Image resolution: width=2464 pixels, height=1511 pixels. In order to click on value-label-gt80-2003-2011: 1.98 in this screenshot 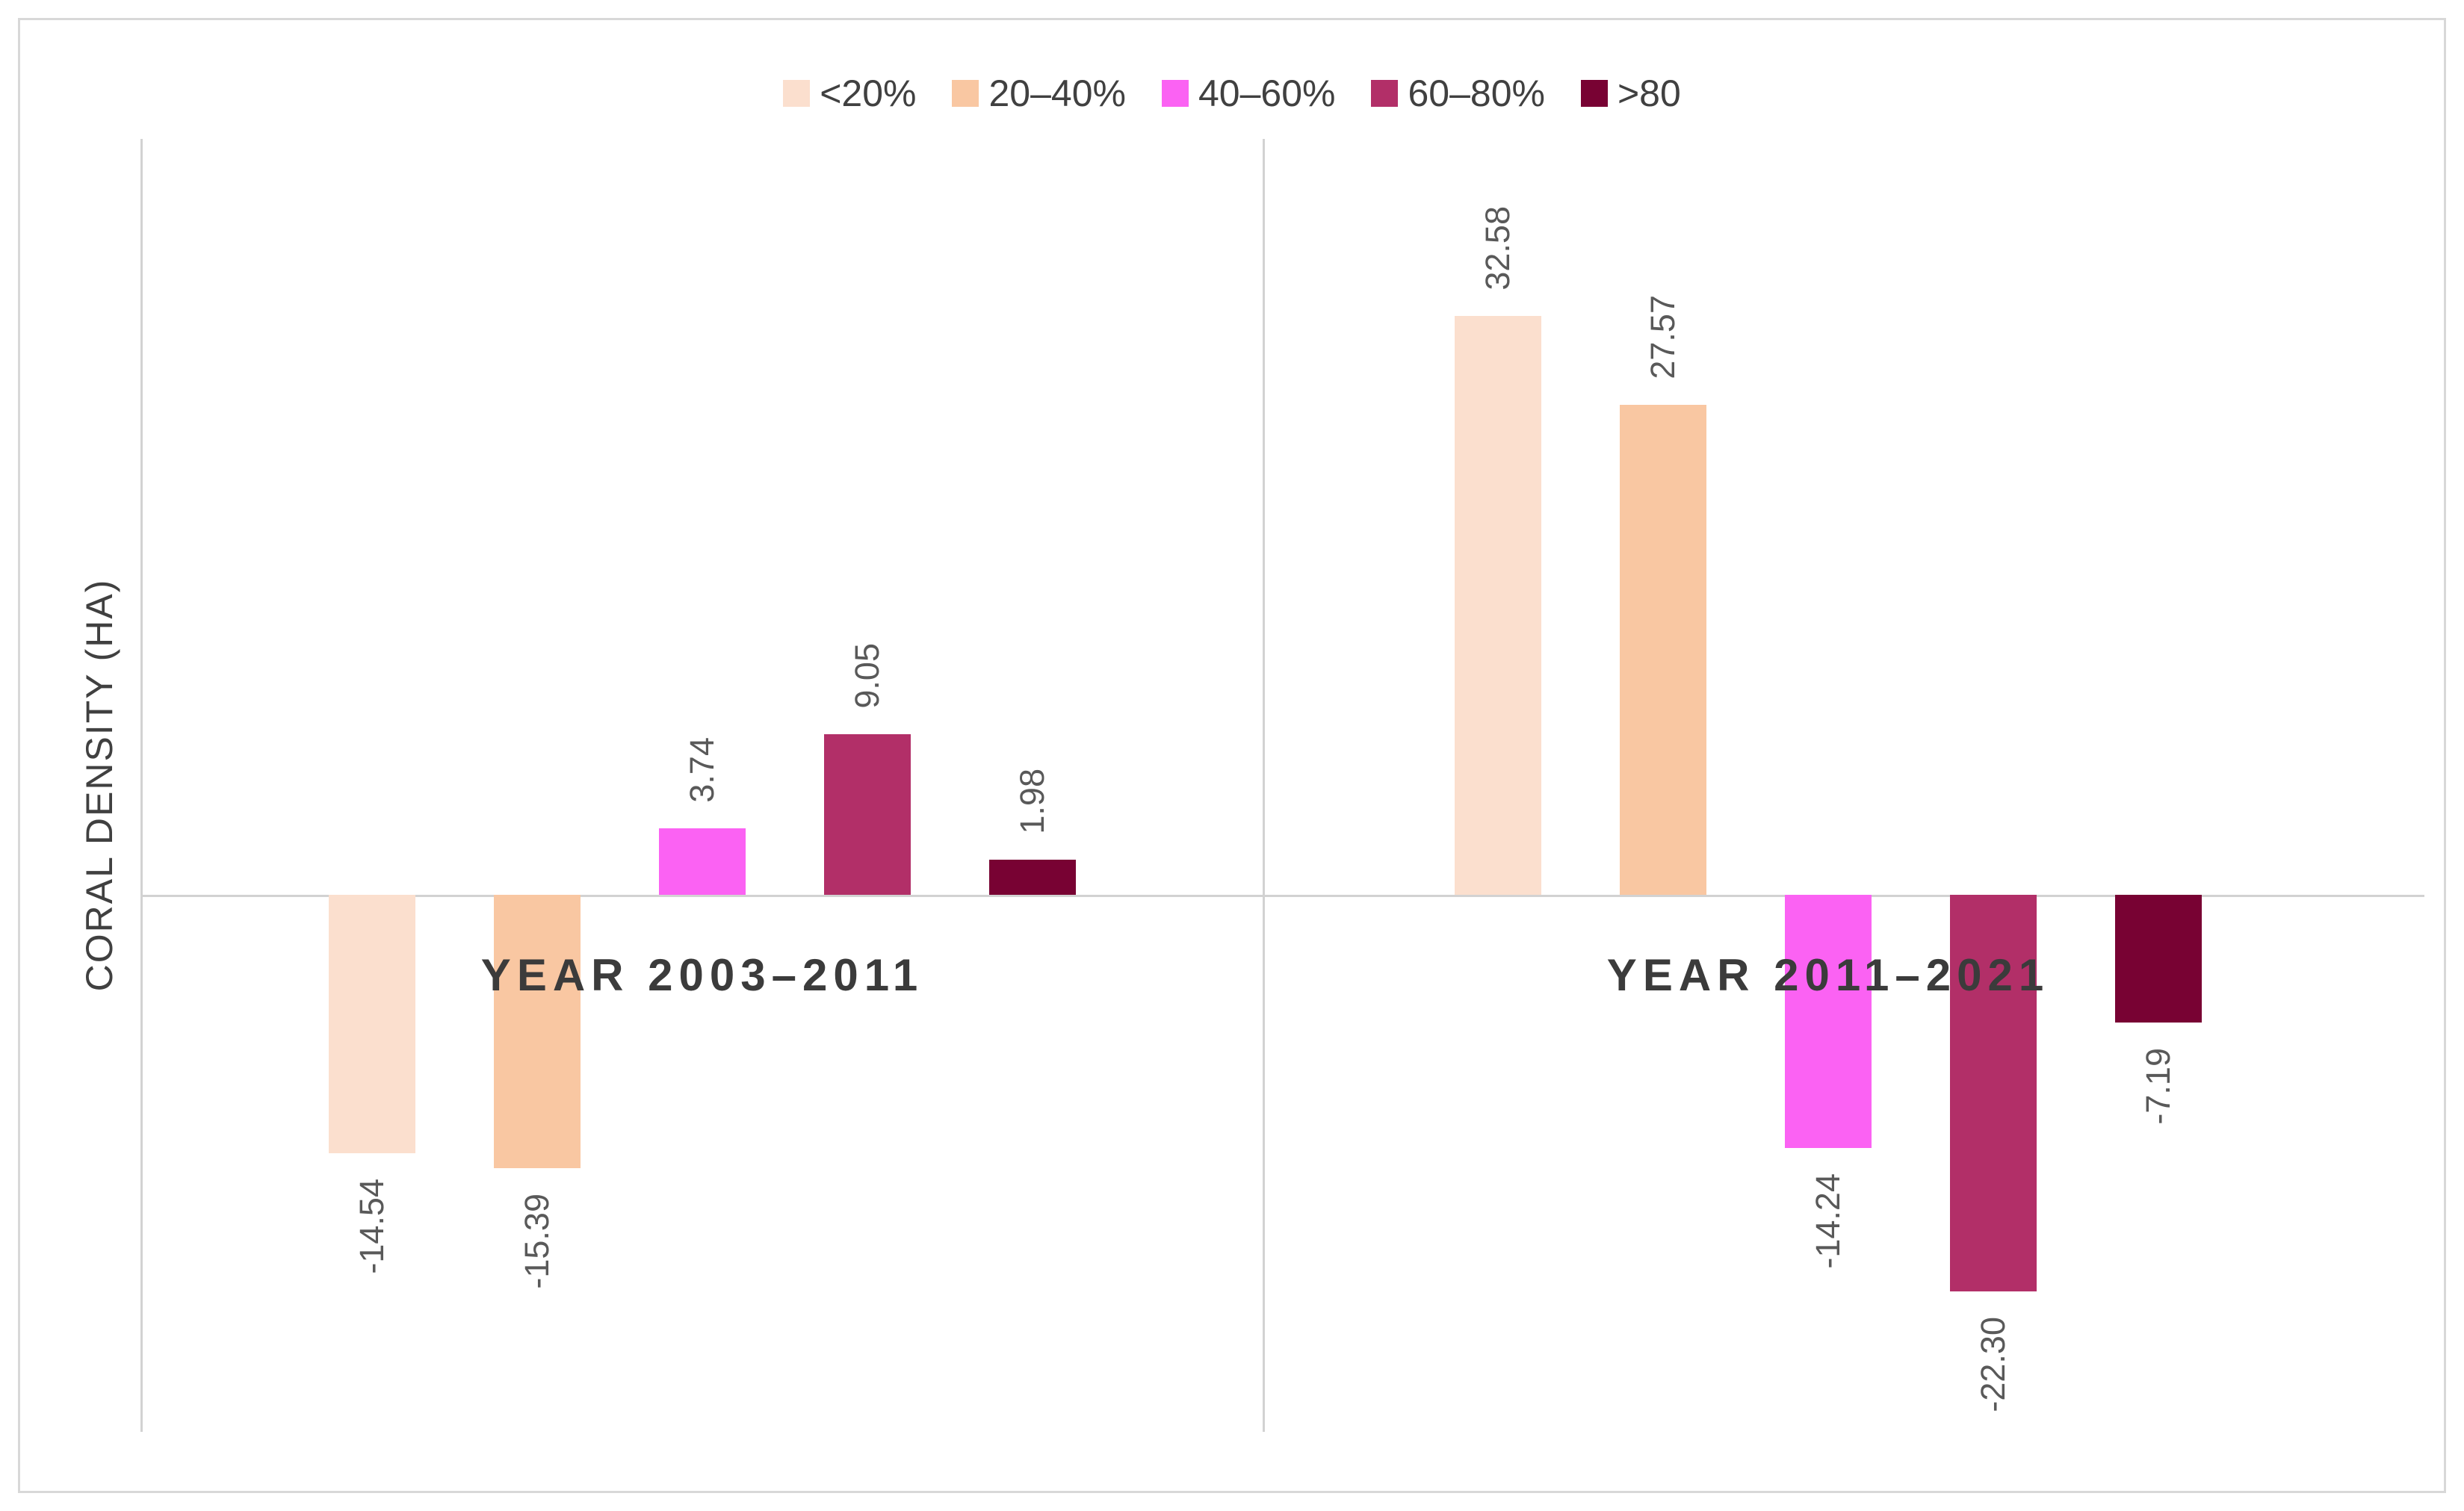, I will do `click(1032, 801)`.